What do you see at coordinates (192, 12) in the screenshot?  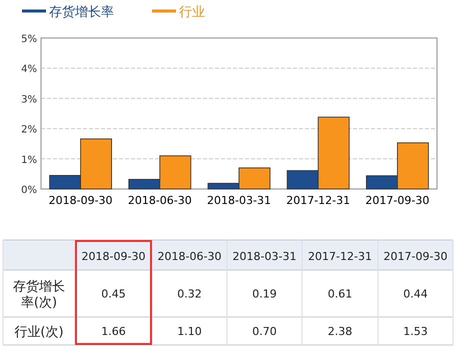 I see `legend-label: 行业` at bounding box center [192, 12].